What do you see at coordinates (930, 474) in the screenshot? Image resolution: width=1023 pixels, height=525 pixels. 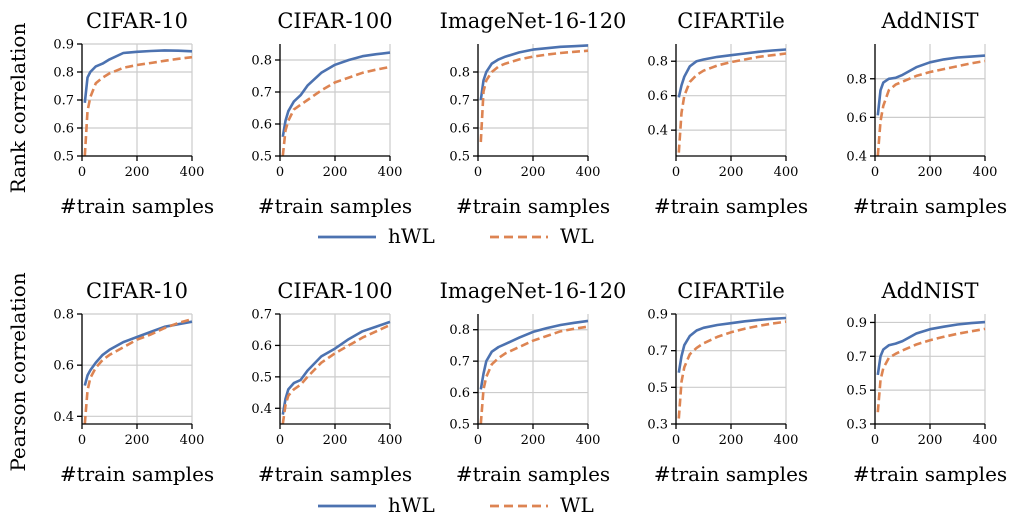 I see `panel-2-5-xlabel: #train samples` at bounding box center [930, 474].